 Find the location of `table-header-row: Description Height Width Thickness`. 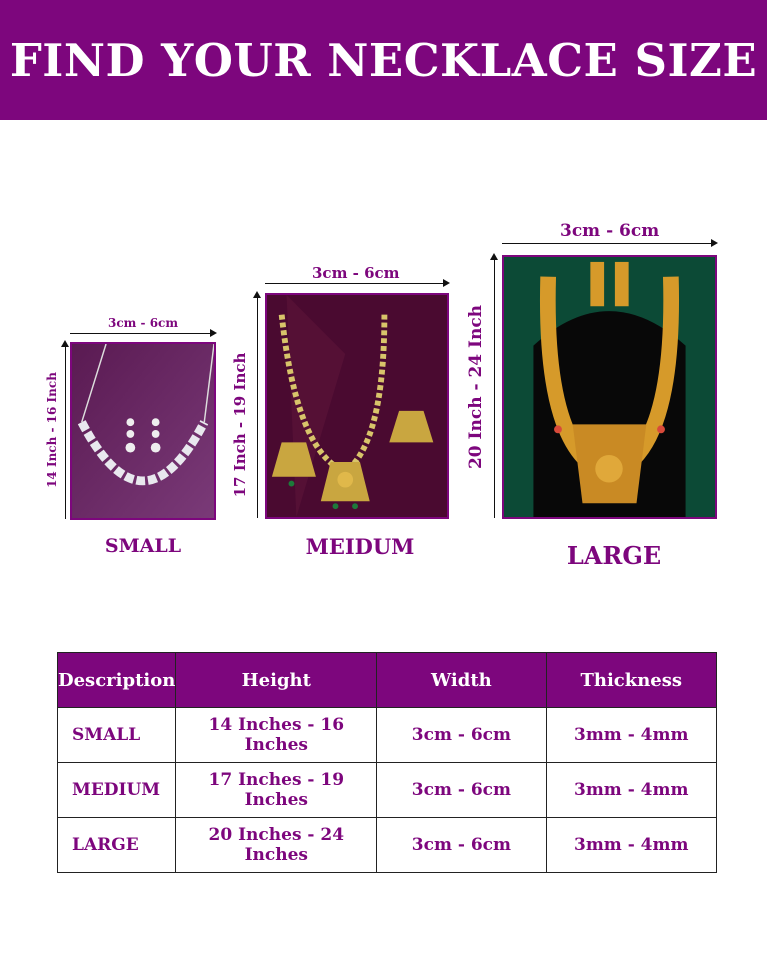

table-header-row: Description Height Width Thickness is located at coordinates (386, 680).